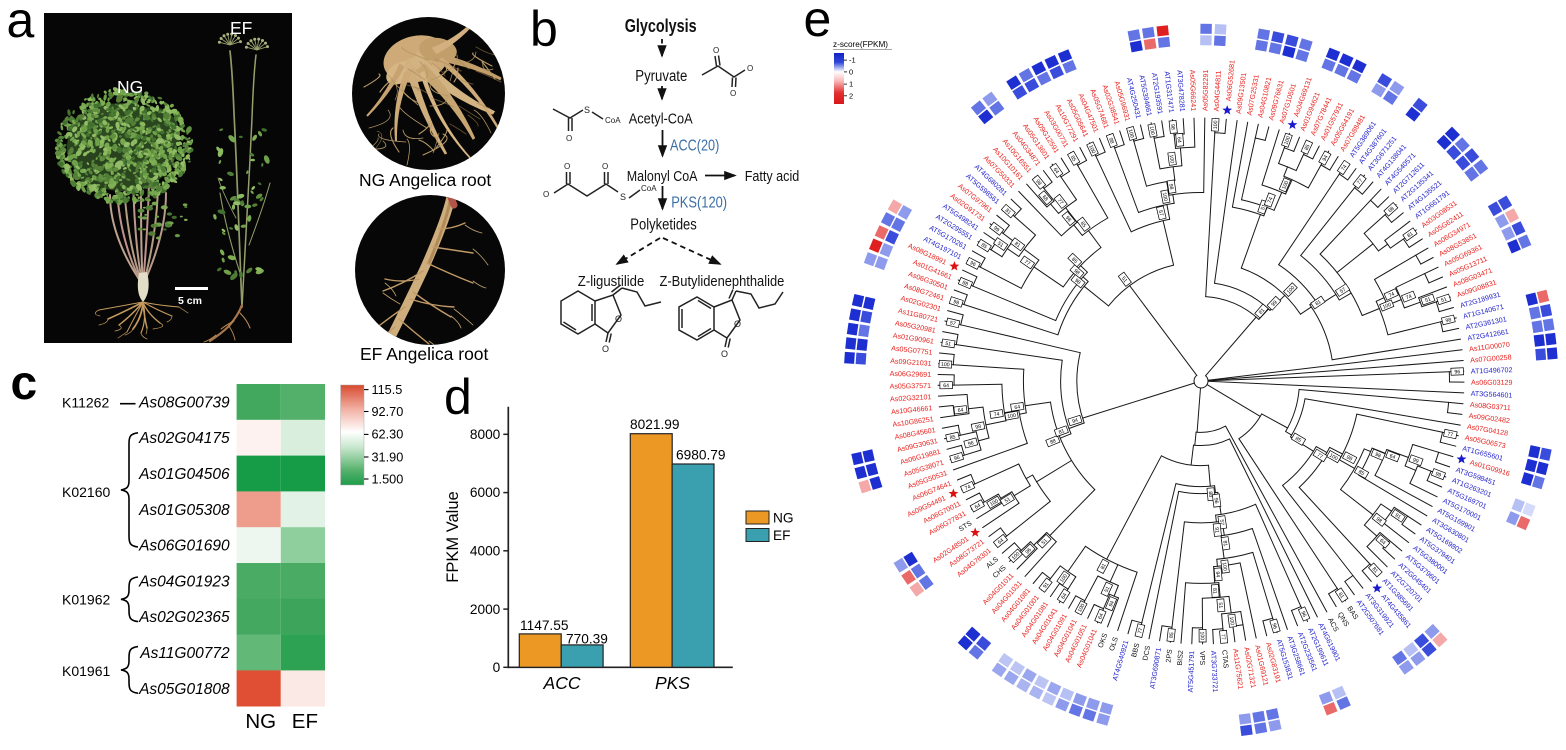  What do you see at coordinates (485, 609) in the screenshot?
I see `svg-text: 2000` at bounding box center [485, 609].